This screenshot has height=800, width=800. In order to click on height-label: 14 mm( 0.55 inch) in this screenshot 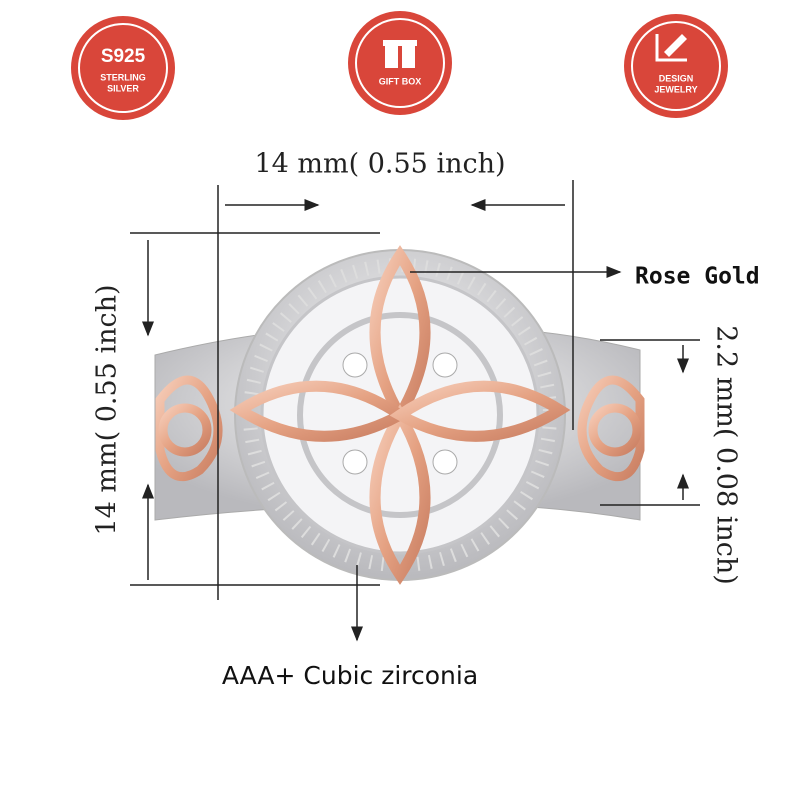, I will do `click(107, 409)`.